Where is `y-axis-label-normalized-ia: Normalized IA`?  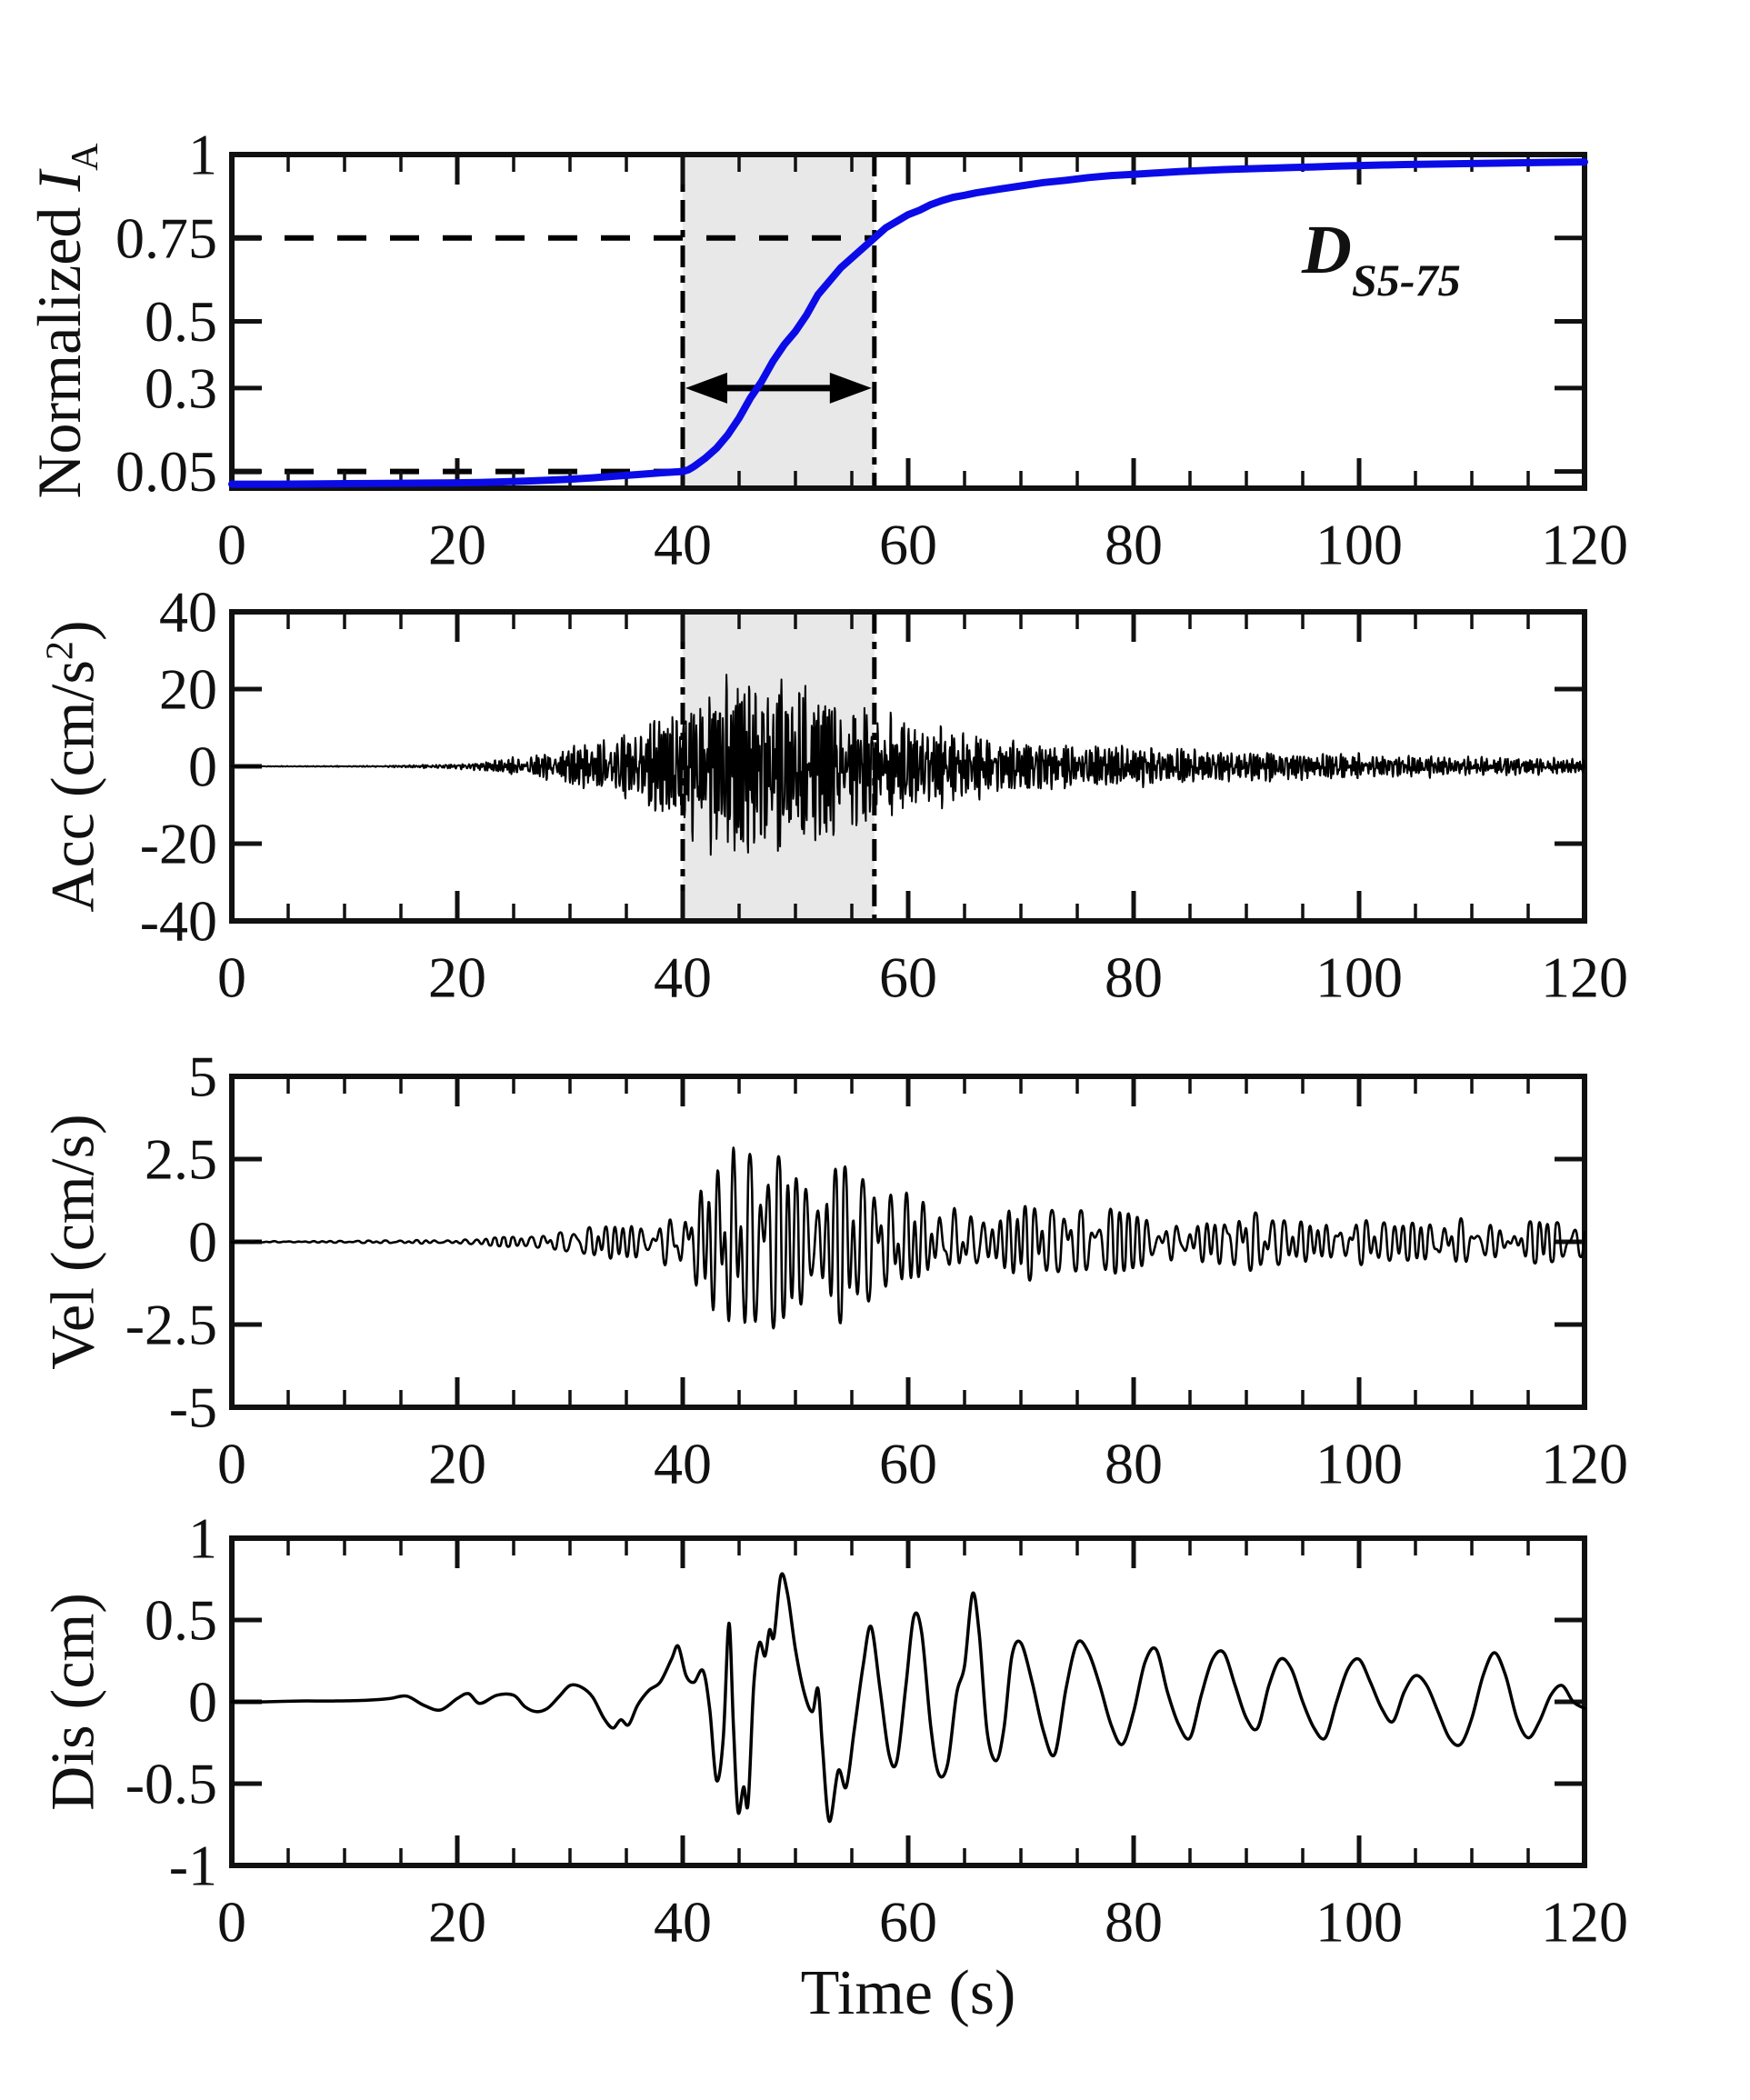
y-axis-label-normalized-ia: Normalized IA is located at coordinates (66, 320).